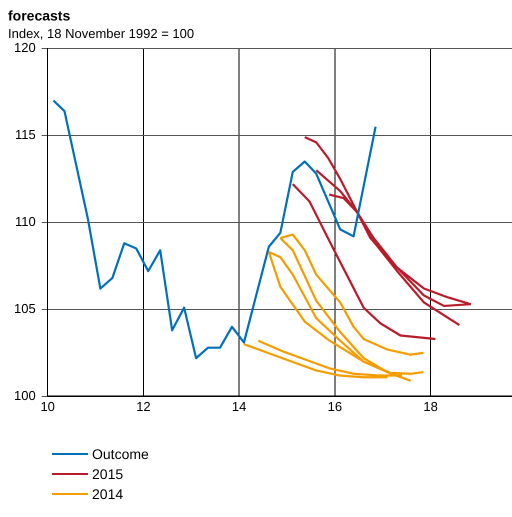  What do you see at coordinates (39, 15) in the screenshot?
I see `chart-title: forecasts` at bounding box center [39, 15].